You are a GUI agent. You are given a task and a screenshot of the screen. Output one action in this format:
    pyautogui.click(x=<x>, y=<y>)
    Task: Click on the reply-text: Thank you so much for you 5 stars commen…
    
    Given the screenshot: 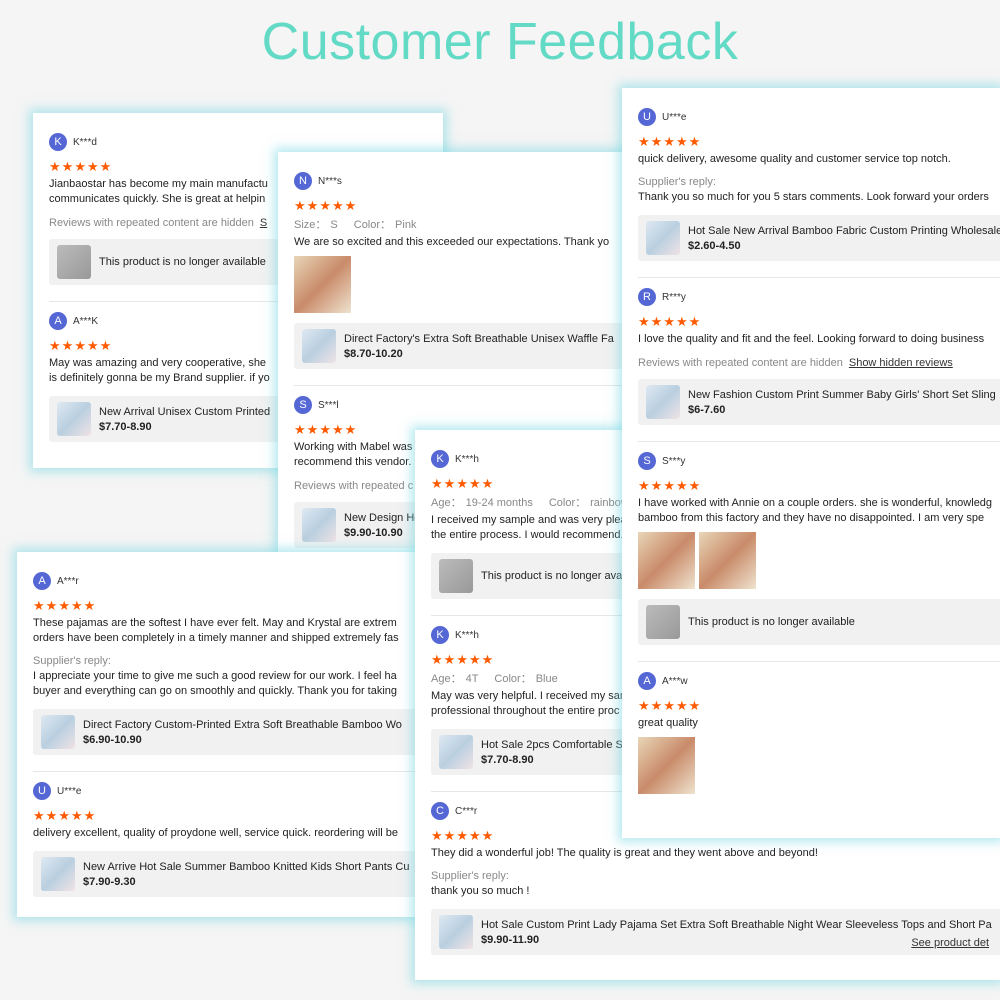 What is the action you would take?
    pyautogui.click(x=813, y=197)
    